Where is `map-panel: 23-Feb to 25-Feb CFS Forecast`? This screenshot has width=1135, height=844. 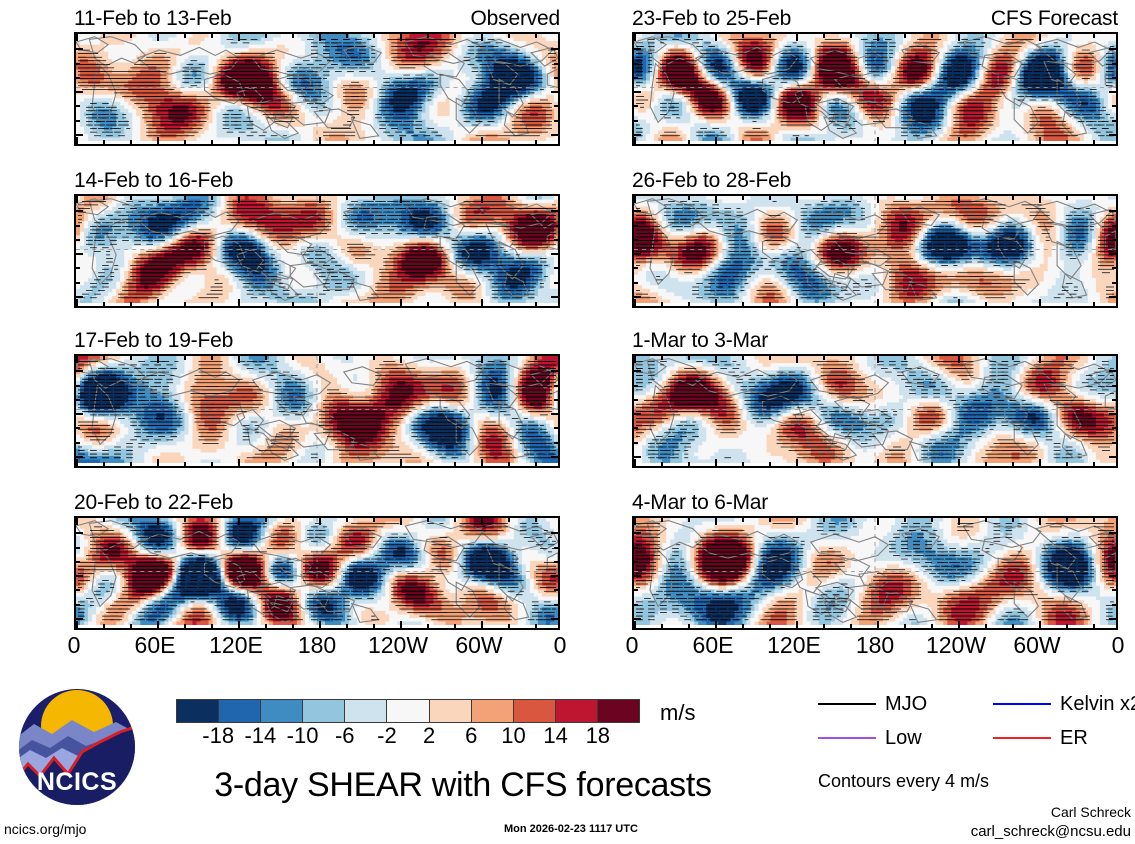 map-panel: 23-Feb to 25-Feb CFS Forecast is located at coordinates (875, 77).